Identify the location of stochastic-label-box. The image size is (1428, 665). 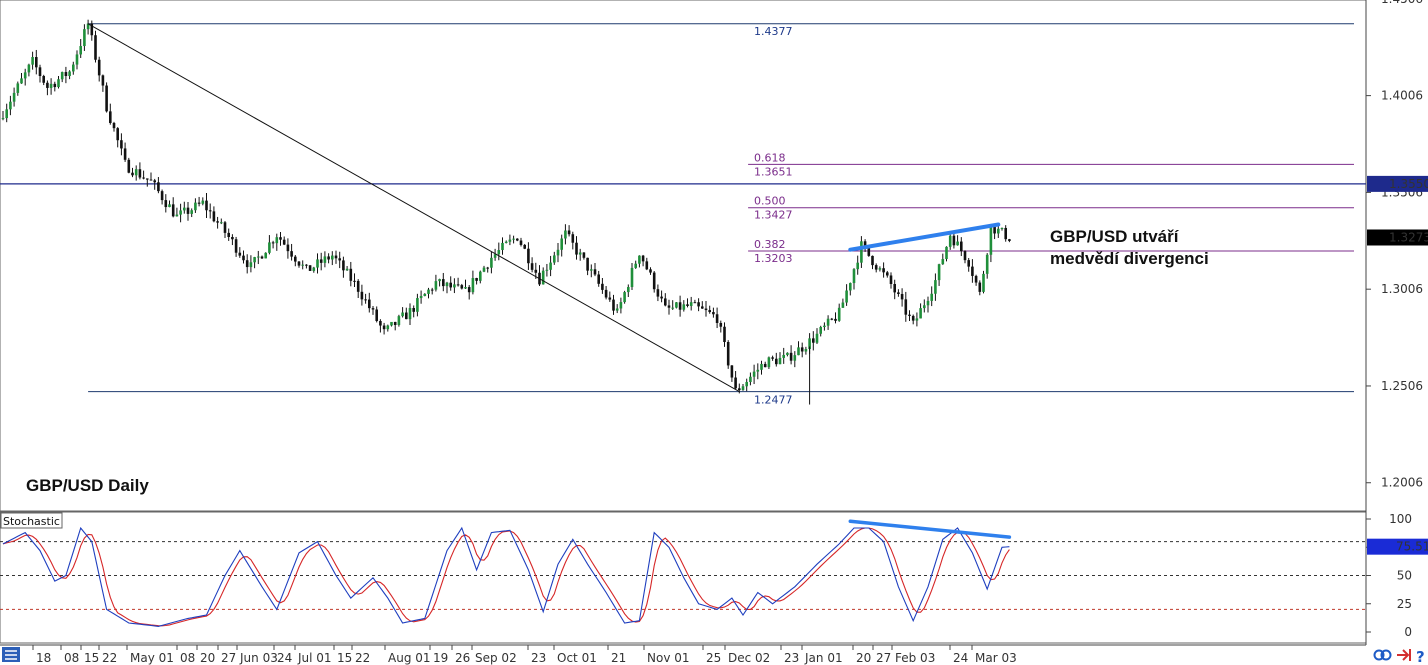
(31, 520).